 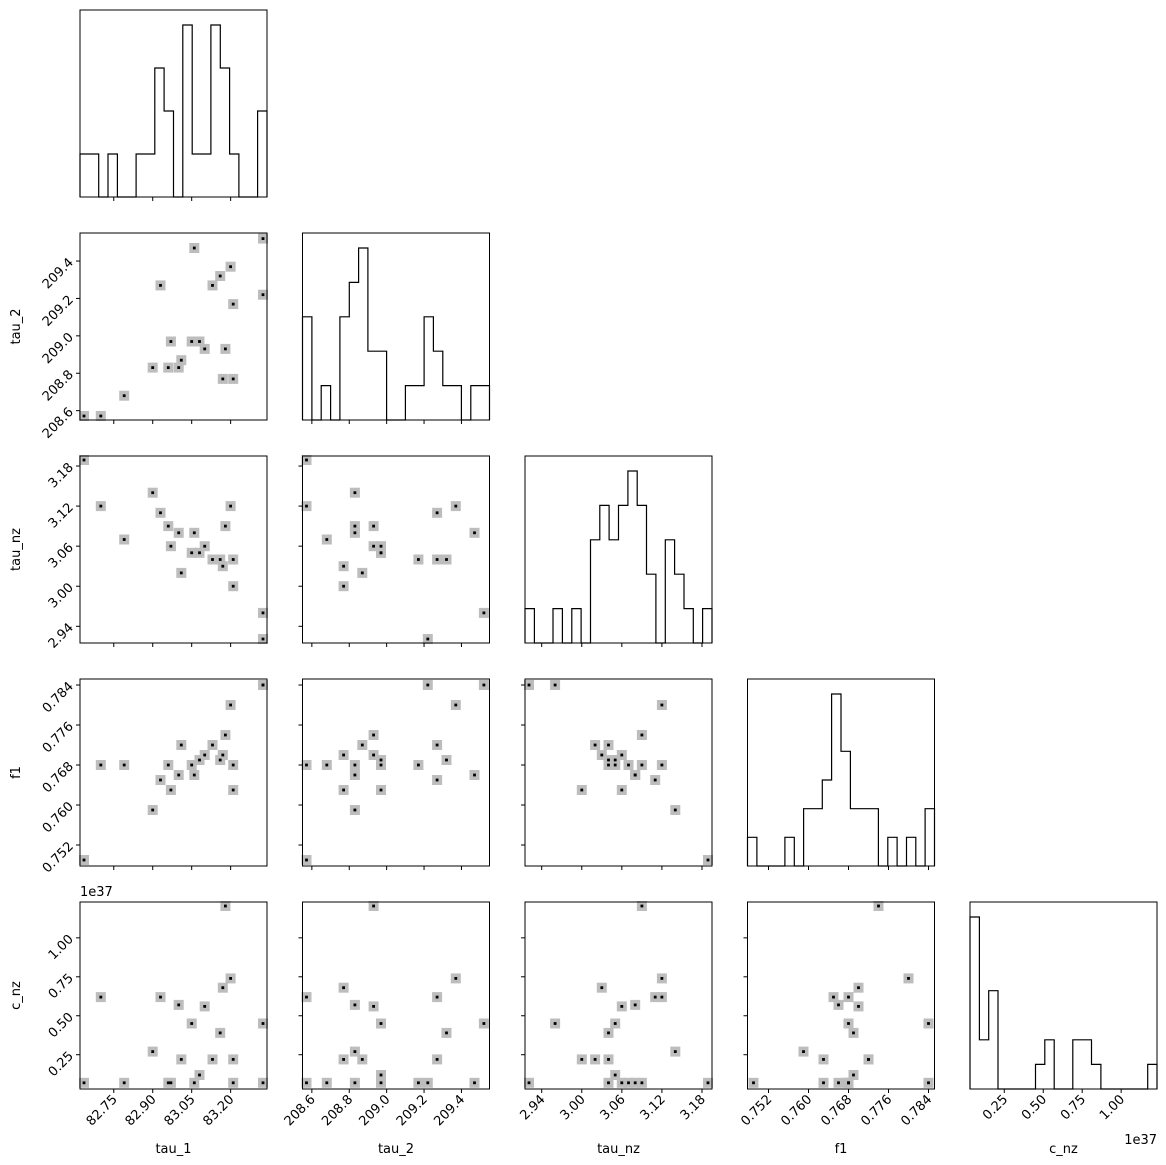 I want to click on x-tick-label-c-nz-1: 0.50, so click(x=1034, y=1107).